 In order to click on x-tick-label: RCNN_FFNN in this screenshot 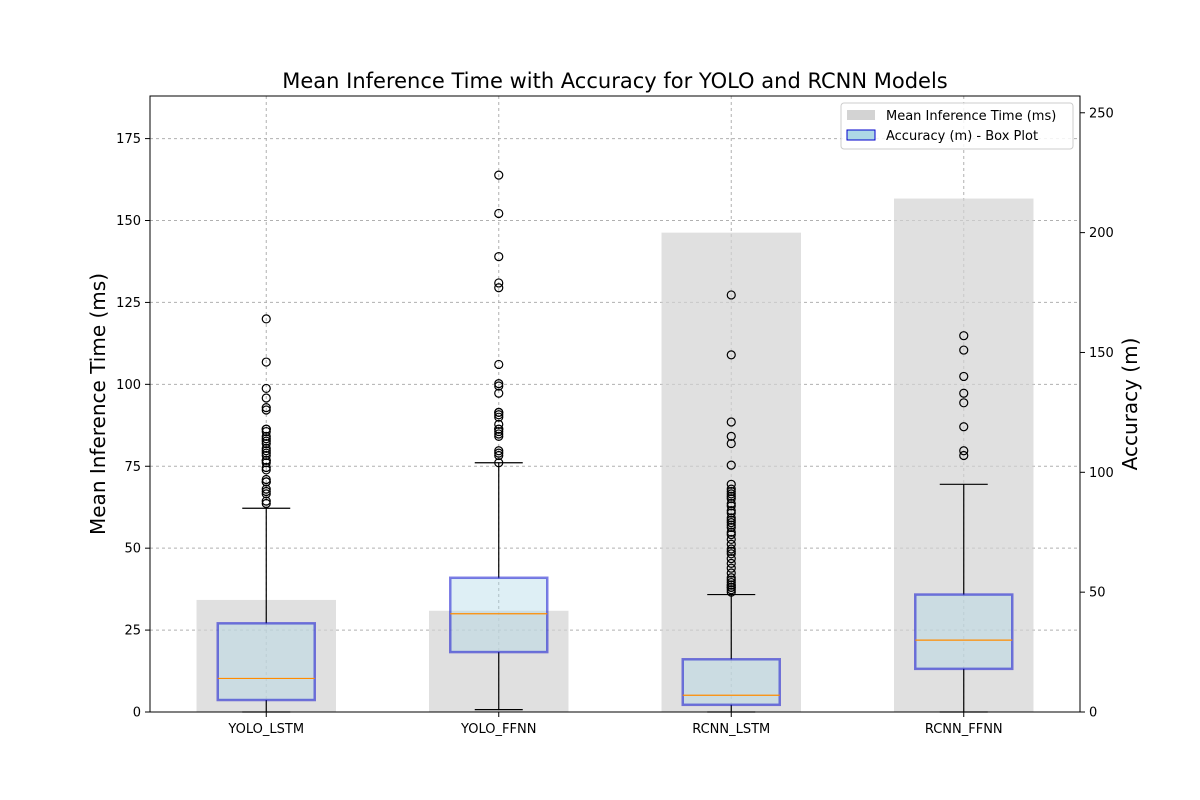, I will do `click(964, 729)`.